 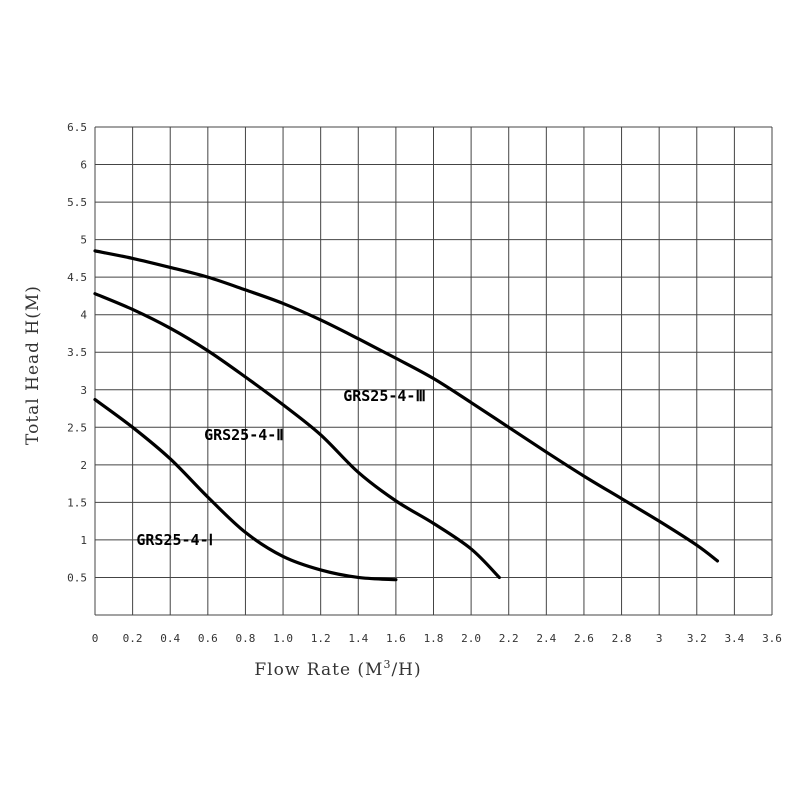 What do you see at coordinates (697, 638) in the screenshot?
I see `x-tick-label: 3.2` at bounding box center [697, 638].